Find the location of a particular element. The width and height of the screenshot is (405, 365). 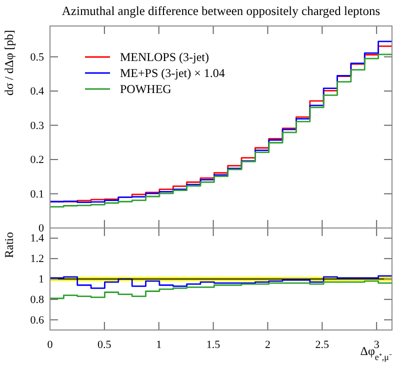

legend-label: MENLOPS (3-jet) is located at coordinates (164, 57).